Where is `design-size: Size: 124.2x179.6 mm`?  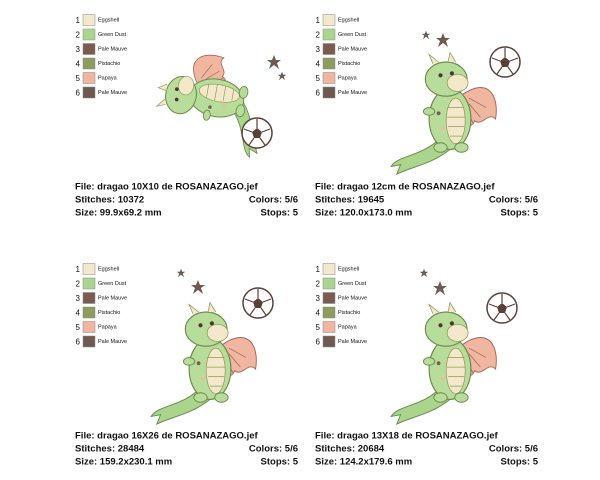
design-size: Size: 124.2x179.6 mm is located at coordinates (363, 462).